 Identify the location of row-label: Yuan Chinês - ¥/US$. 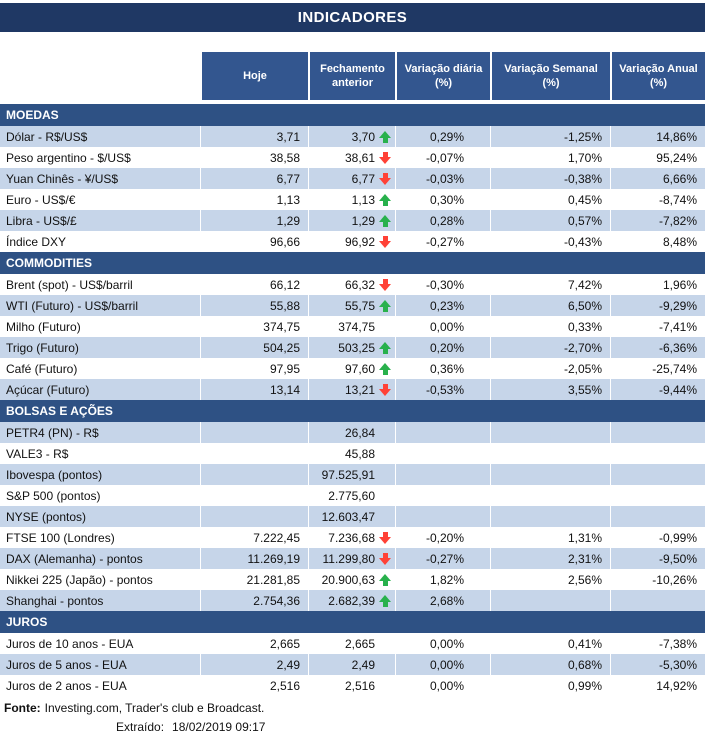
(100, 178).